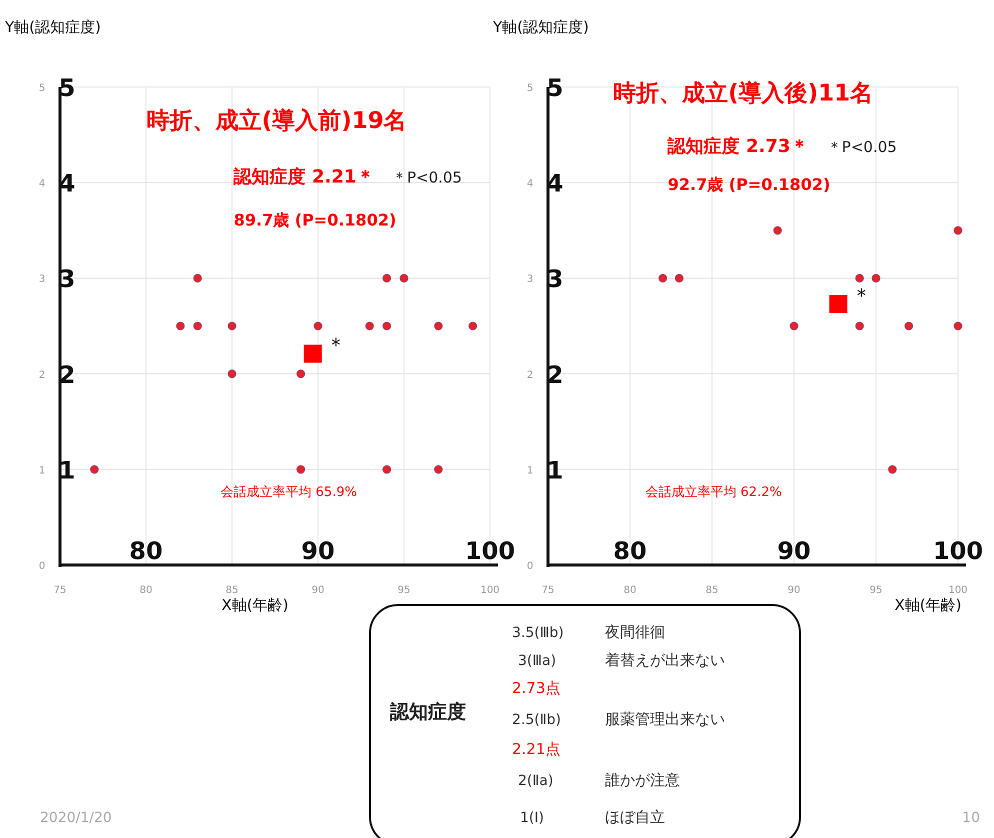 The height and width of the screenshot is (838, 994). Describe the element at coordinates (536, 749) in the screenshot. I see `text: 2.21点` at that location.